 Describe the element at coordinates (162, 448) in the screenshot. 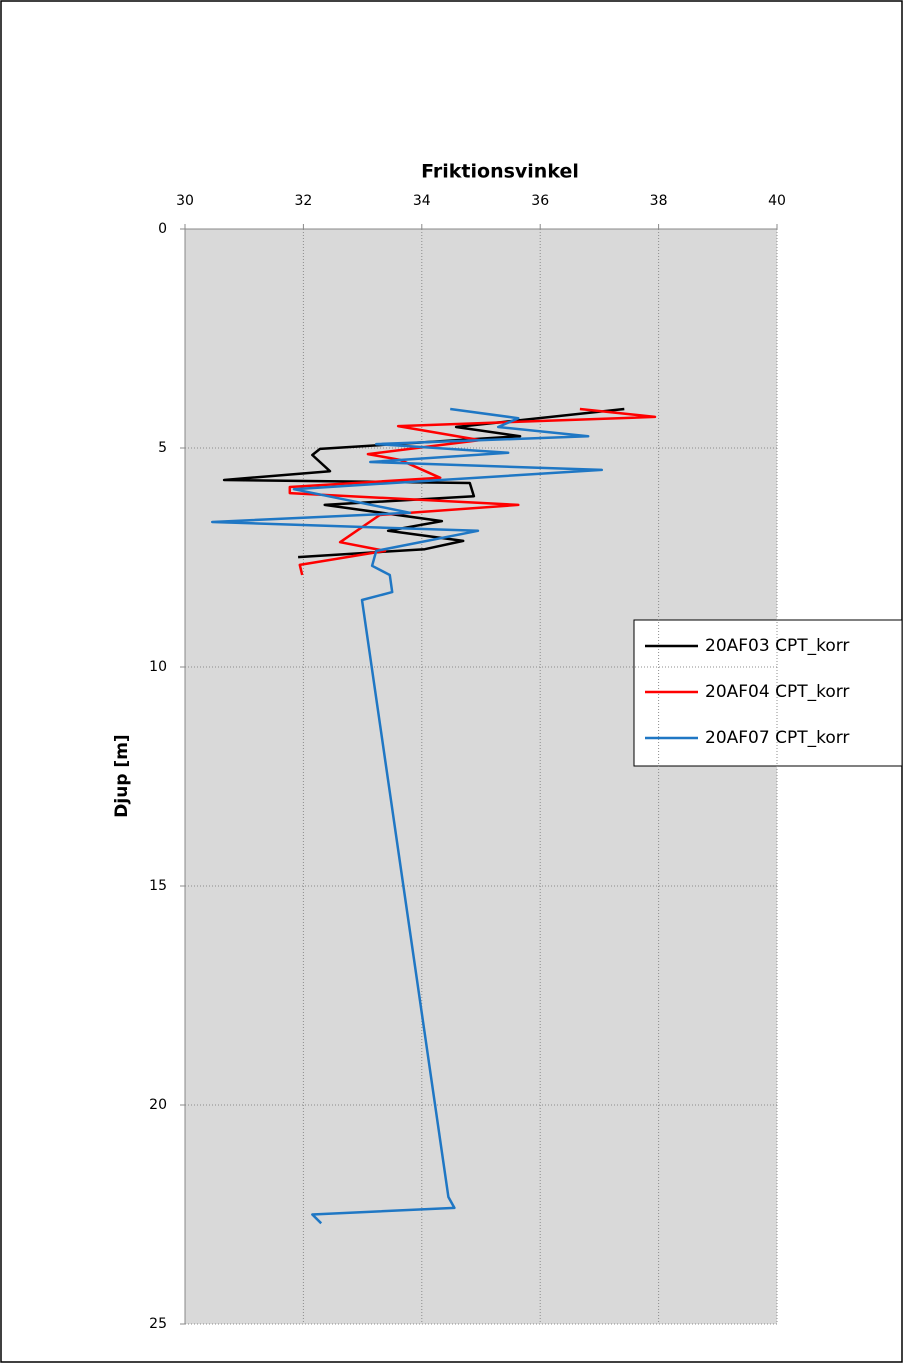

I see `y-tick-label: 5` at that location.